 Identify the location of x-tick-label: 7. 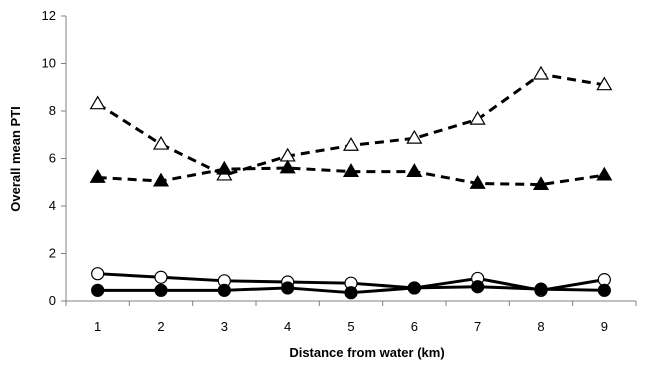
(477, 326).